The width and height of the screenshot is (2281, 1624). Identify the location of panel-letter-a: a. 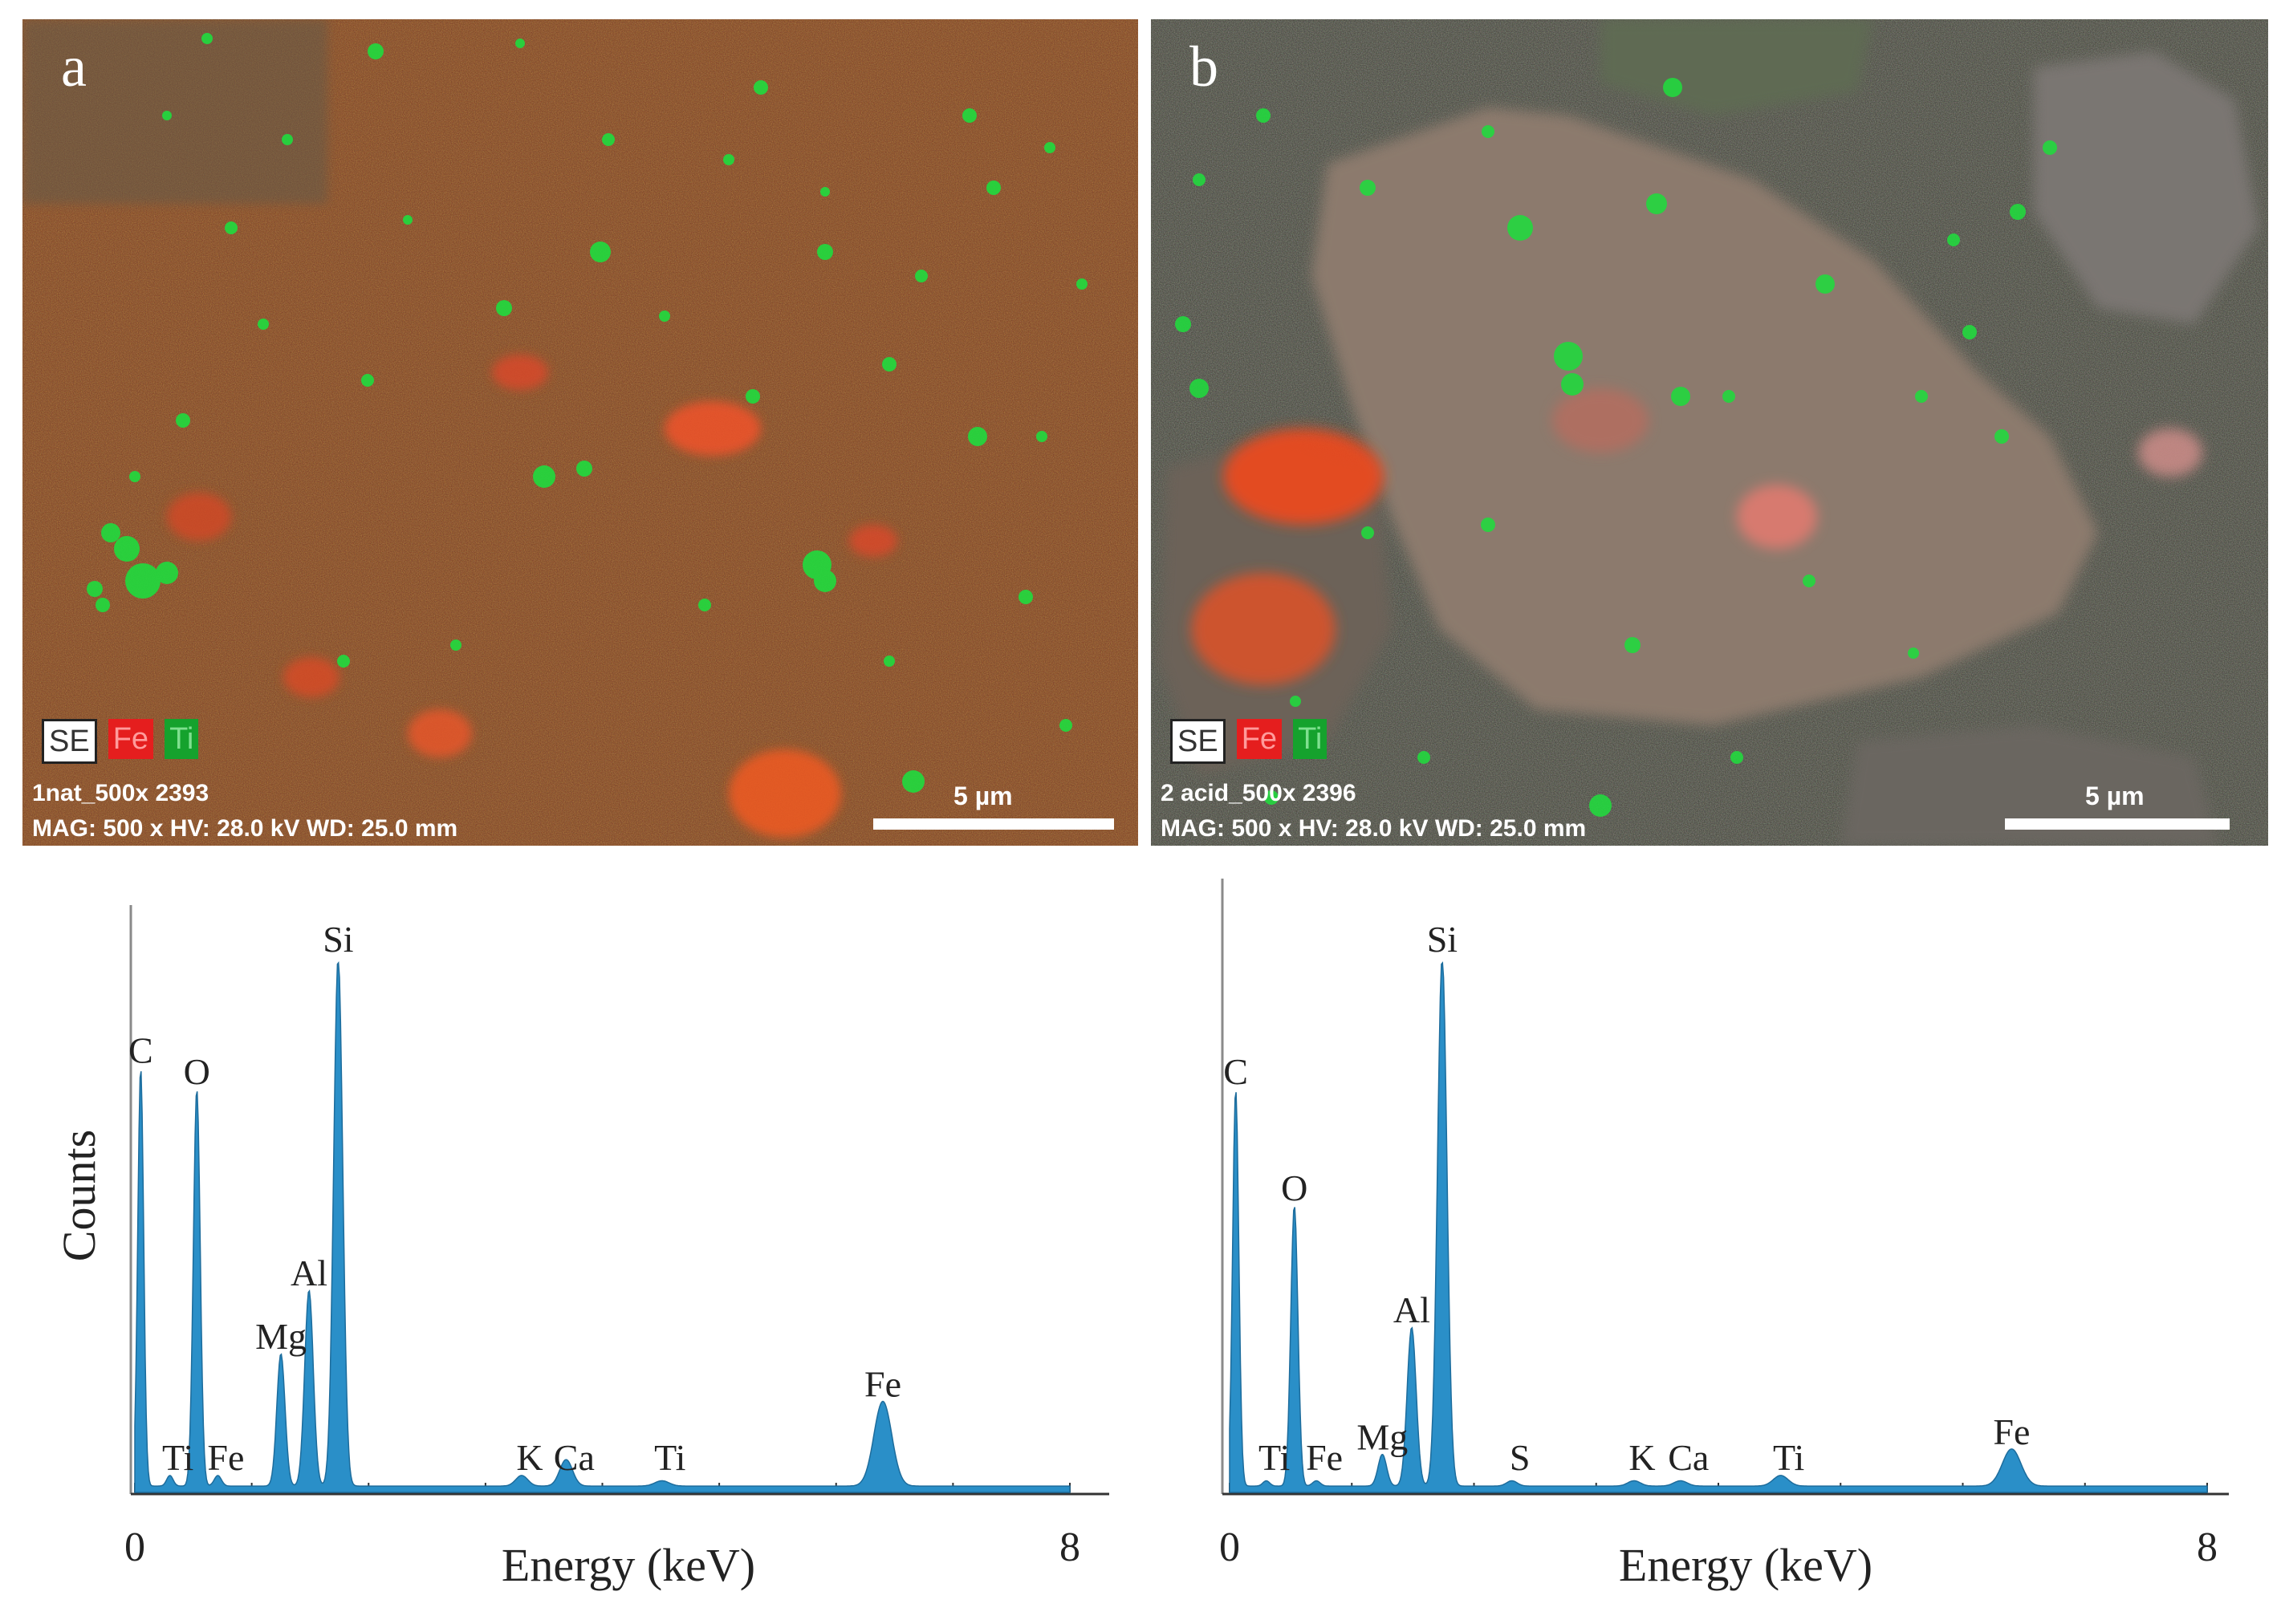
(74, 67).